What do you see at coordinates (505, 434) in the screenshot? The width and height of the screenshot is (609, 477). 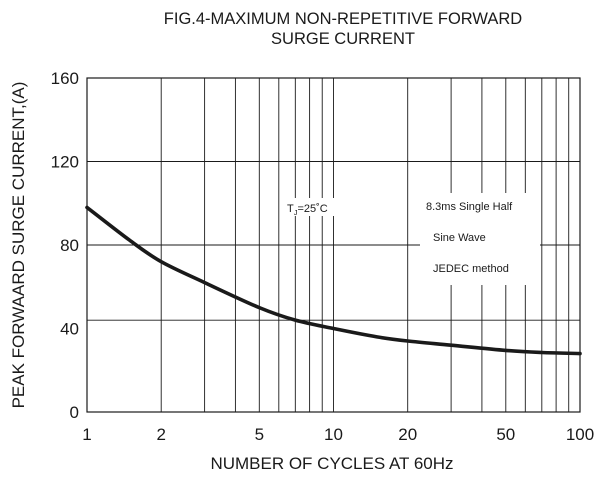 I see `x-tick-label: 50` at bounding box center [505, 434].